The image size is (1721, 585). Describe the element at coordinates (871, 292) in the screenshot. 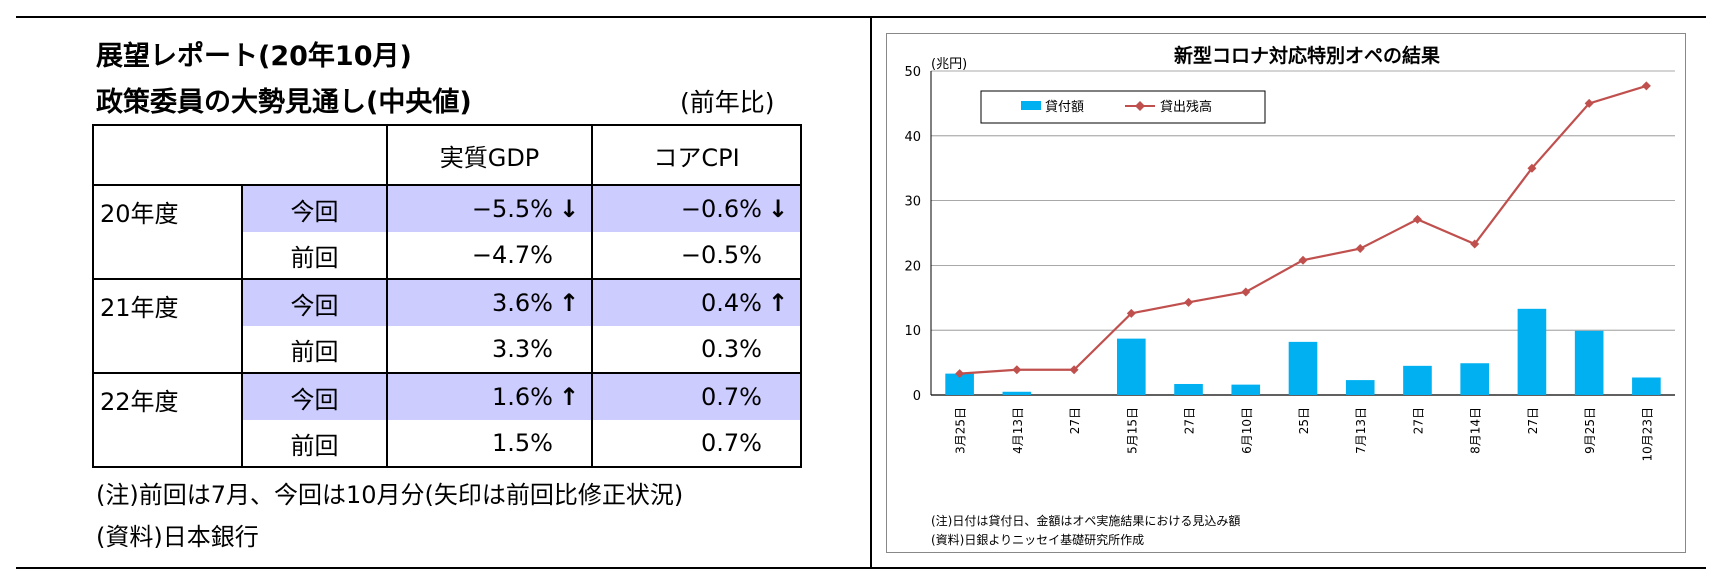

I see `panel-divider` at that location.